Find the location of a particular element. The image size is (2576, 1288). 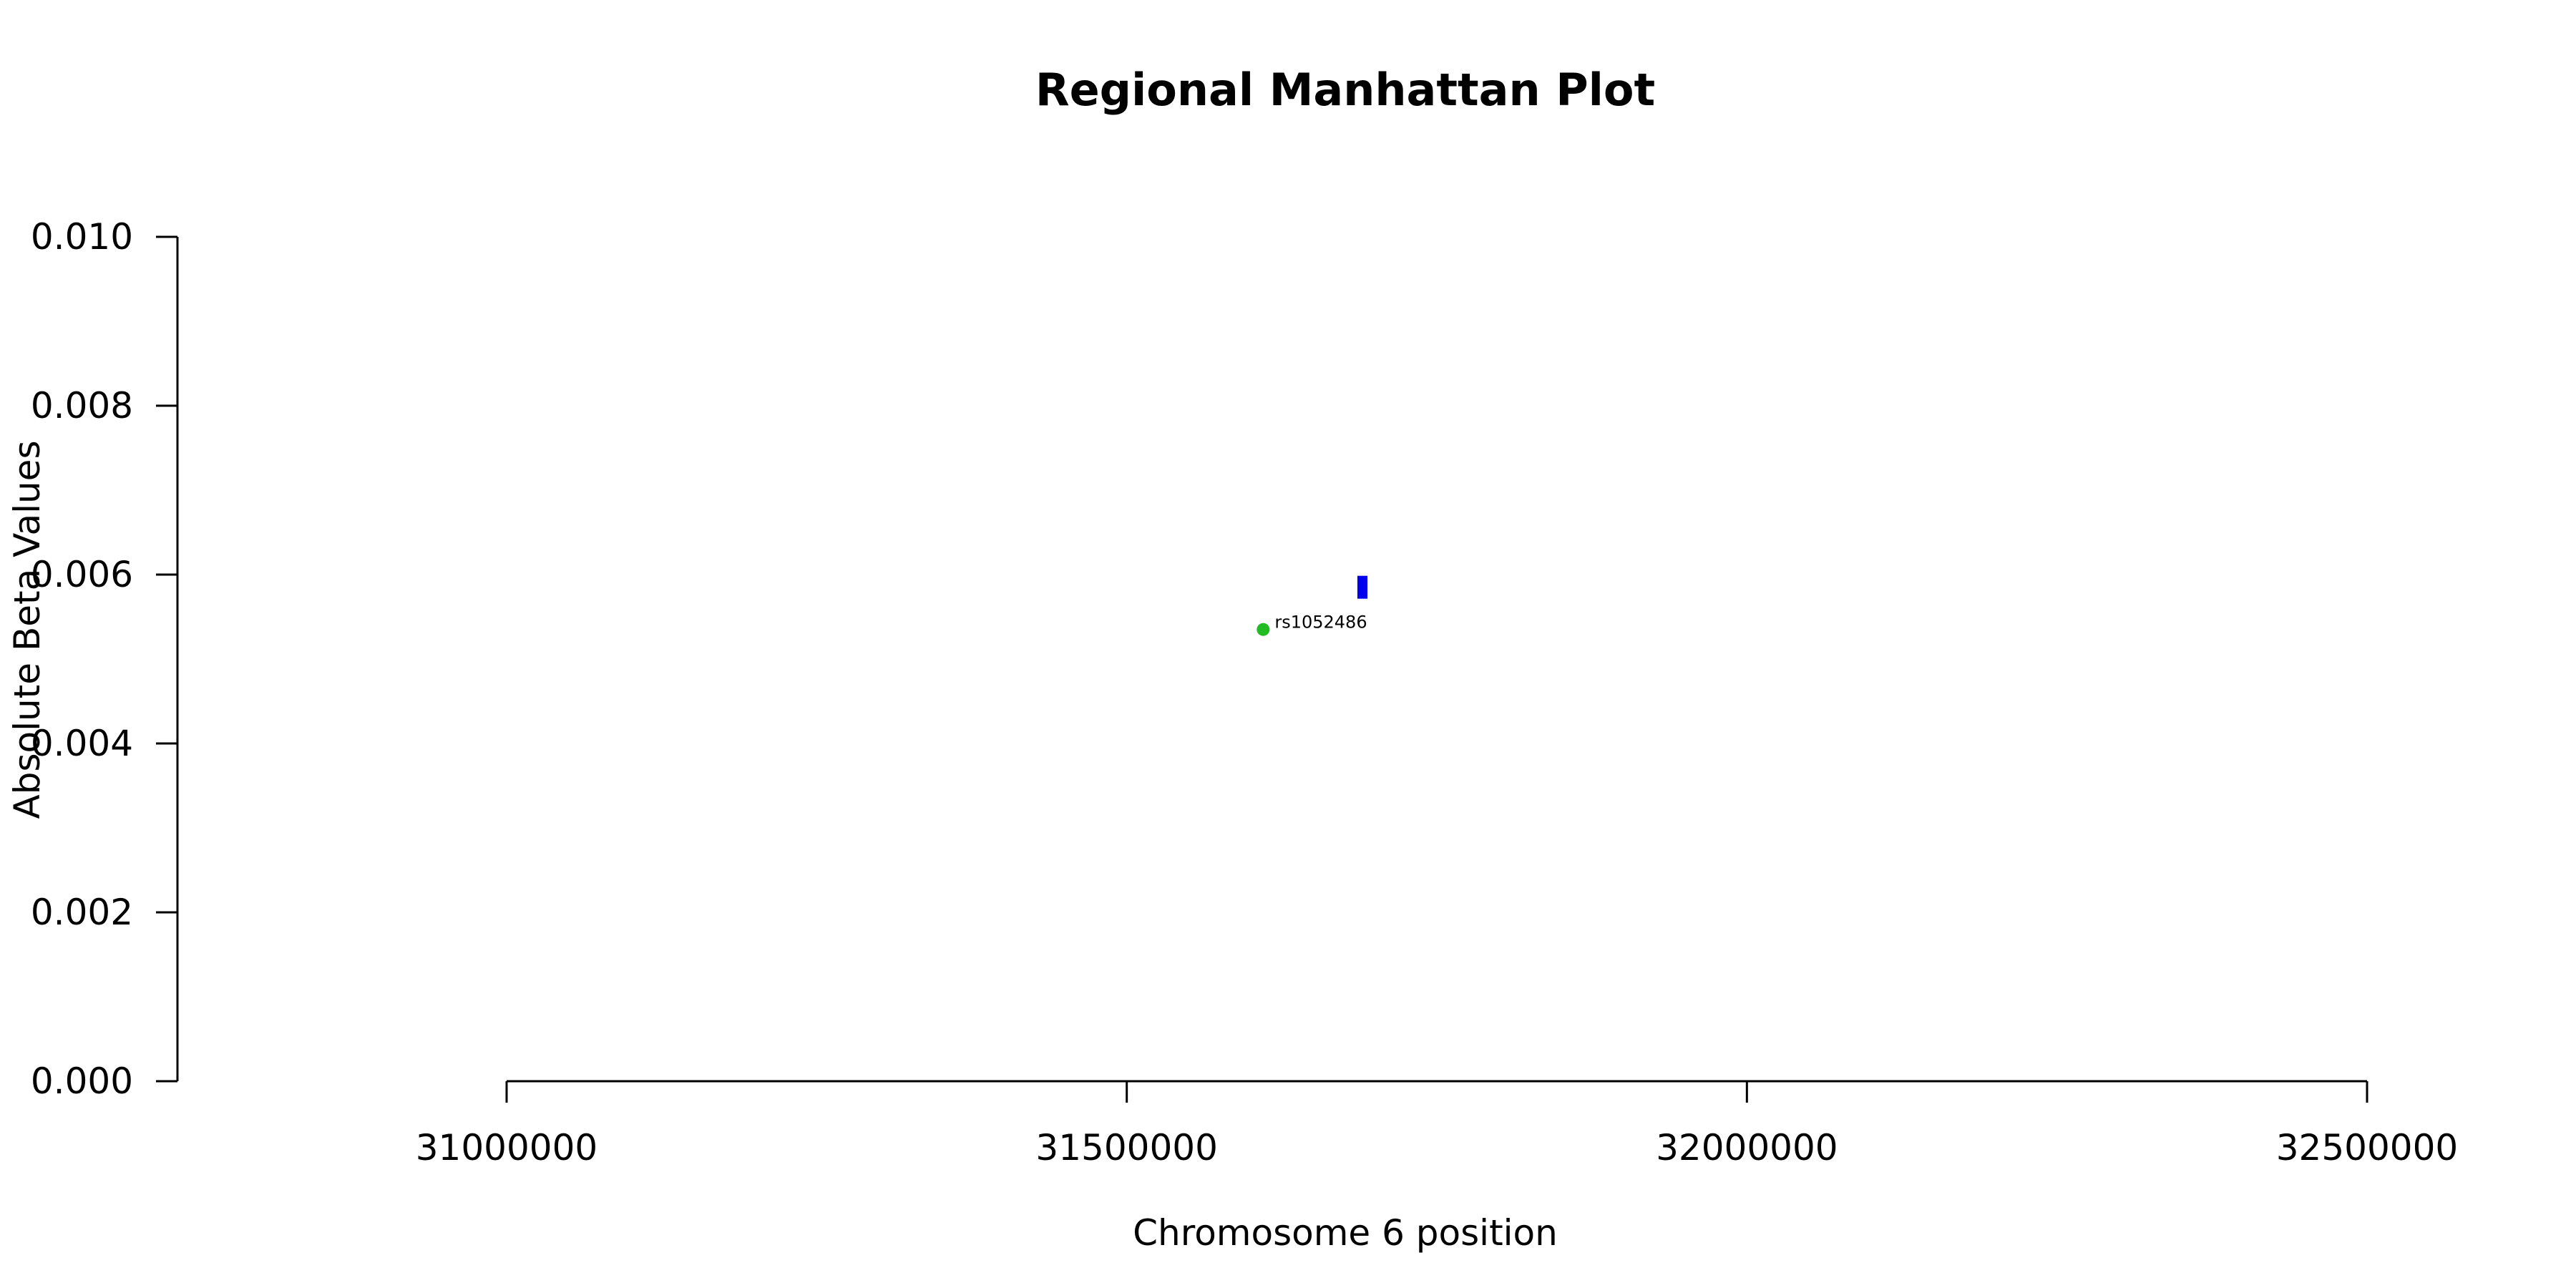

data-points: rs1052486 is located at coordinates (1312, 605).